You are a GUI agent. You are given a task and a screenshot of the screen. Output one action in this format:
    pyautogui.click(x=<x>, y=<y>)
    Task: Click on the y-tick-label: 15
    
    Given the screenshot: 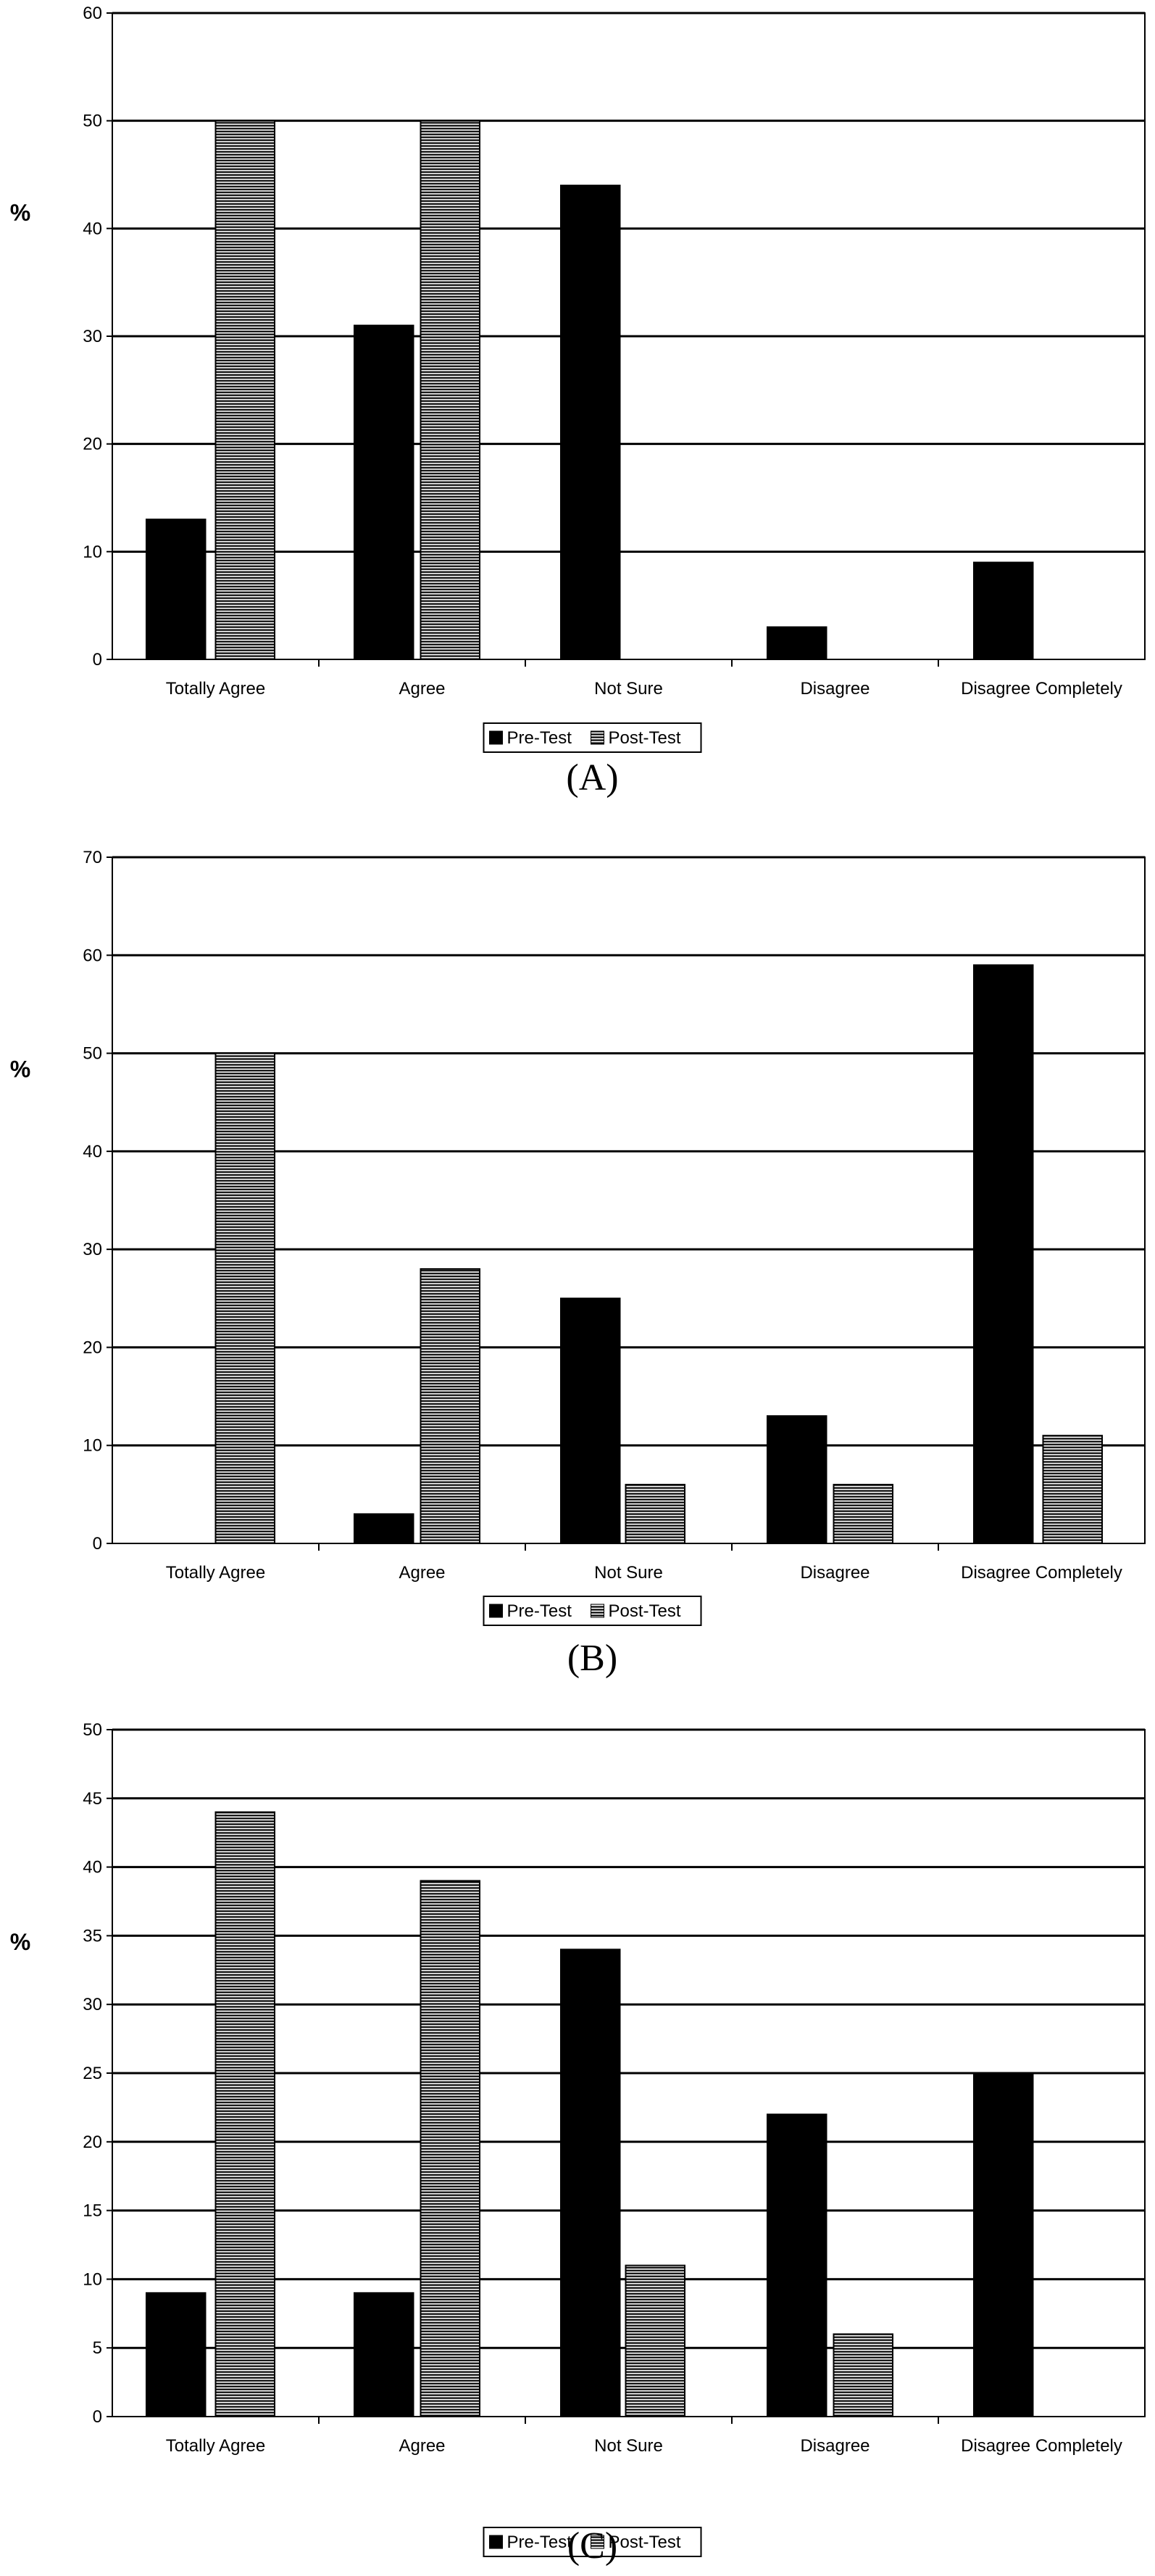 What is the action you would take?
    pyautogui.click(x=92, y=2211)
    